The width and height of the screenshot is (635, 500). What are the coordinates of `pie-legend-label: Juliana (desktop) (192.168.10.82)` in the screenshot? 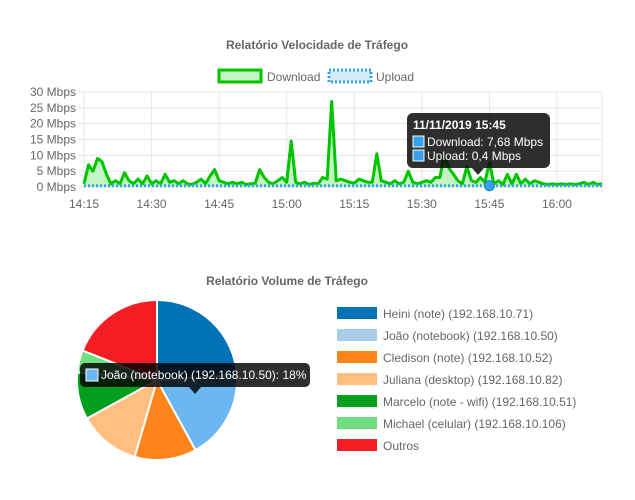 It's located at (472, 380).